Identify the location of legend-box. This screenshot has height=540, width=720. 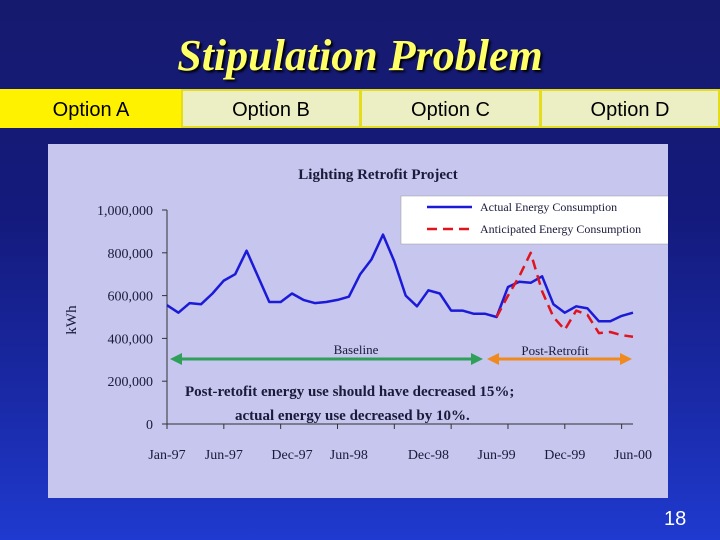
(545, 220).